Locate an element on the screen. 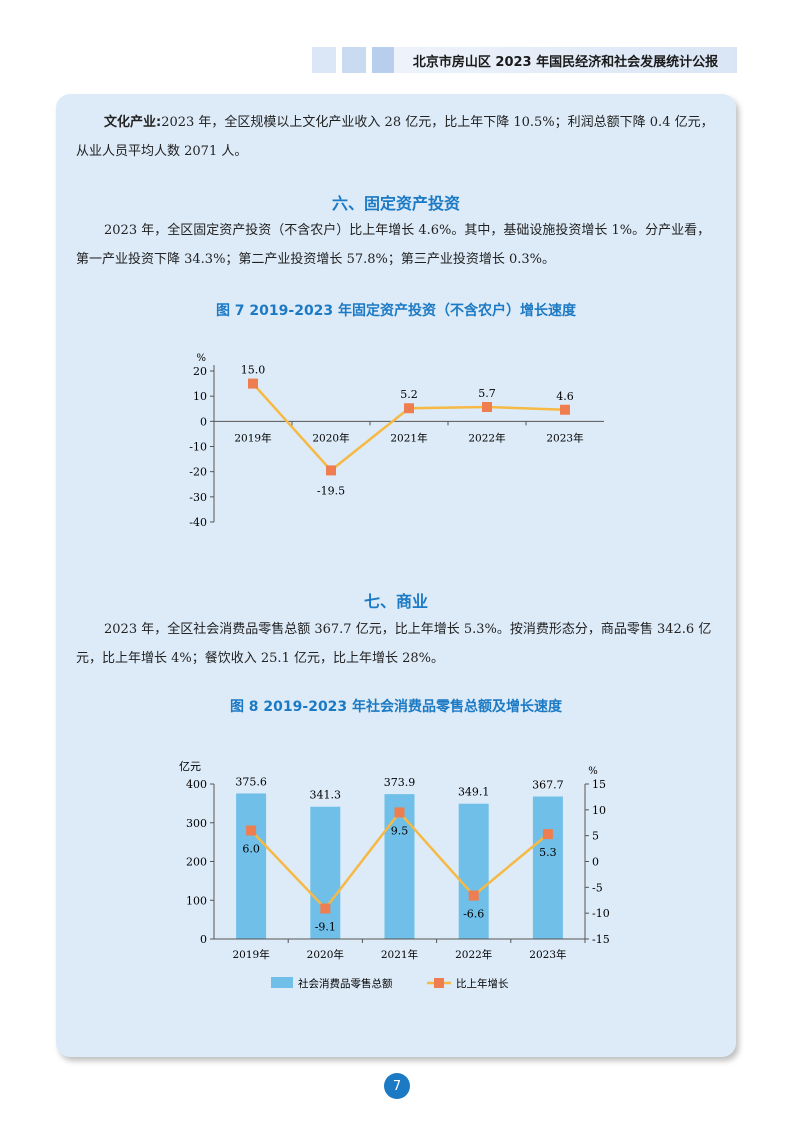  y-tick-label: -10 is located at coordinates (198, 447).